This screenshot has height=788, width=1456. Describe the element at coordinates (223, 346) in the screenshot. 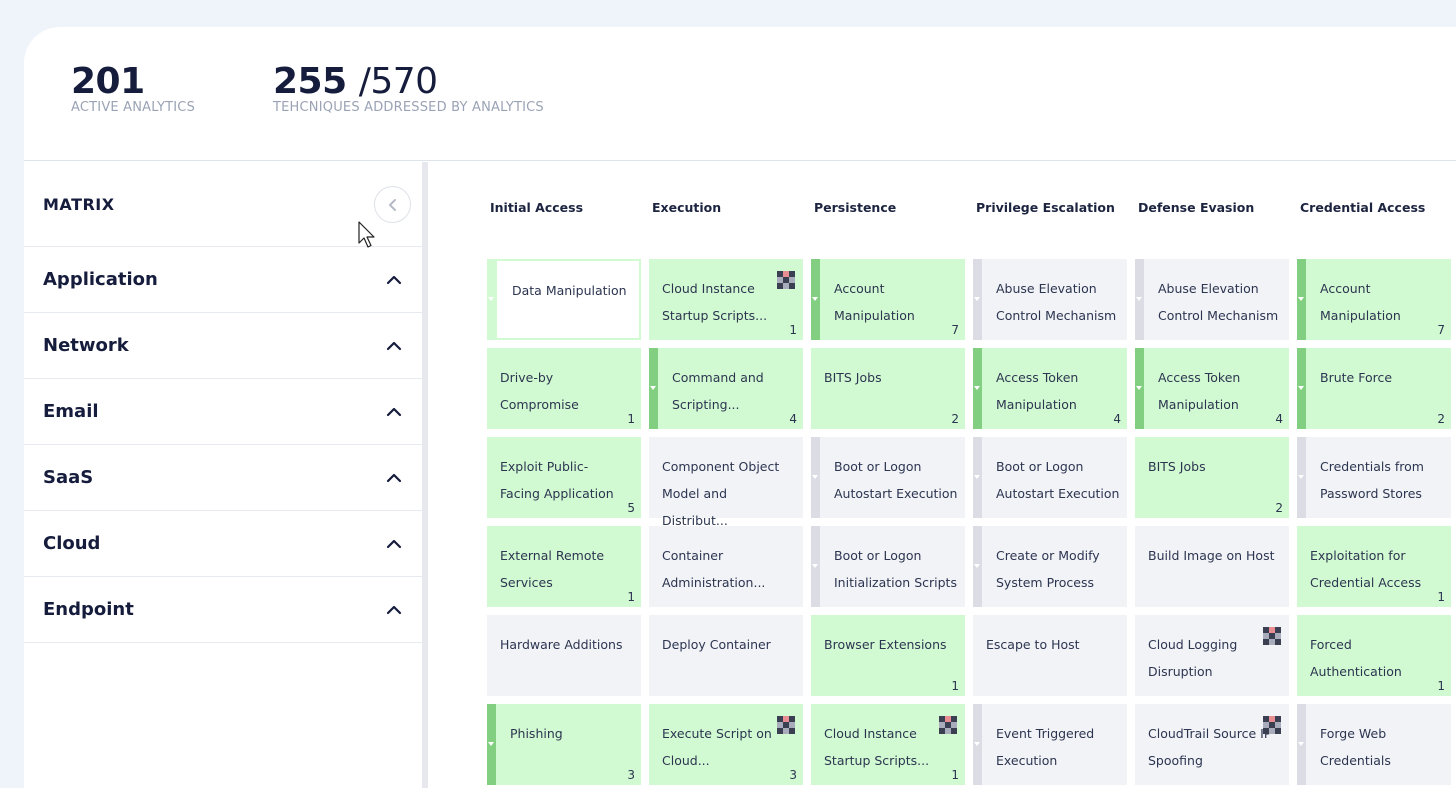

I see `sidebar-item-network: Network` at that location.